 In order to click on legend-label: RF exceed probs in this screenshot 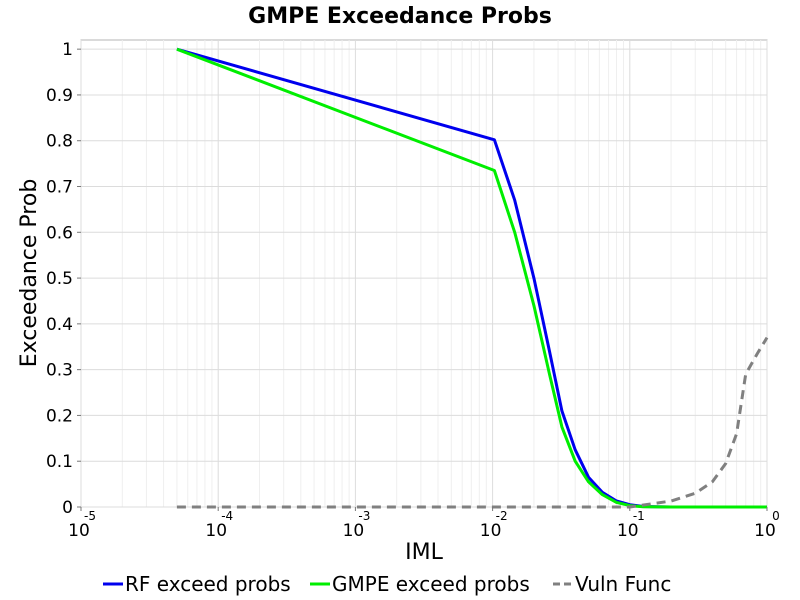, I will do `click(208, 584)`.